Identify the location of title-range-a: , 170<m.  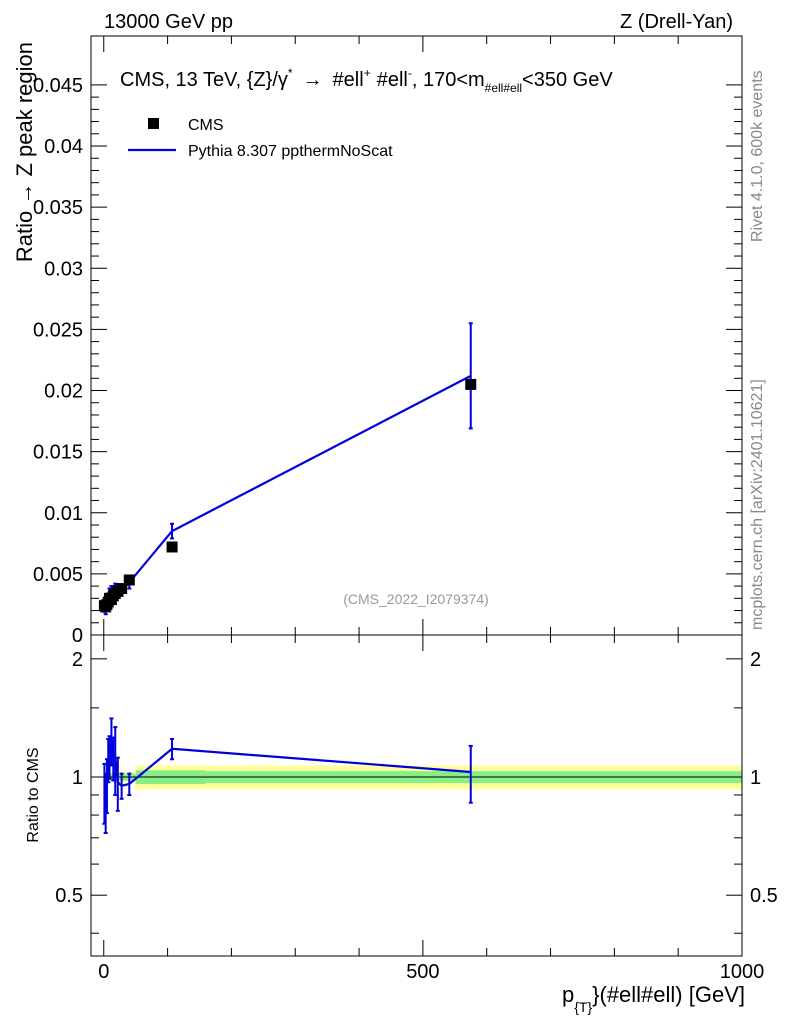
(448, 80).